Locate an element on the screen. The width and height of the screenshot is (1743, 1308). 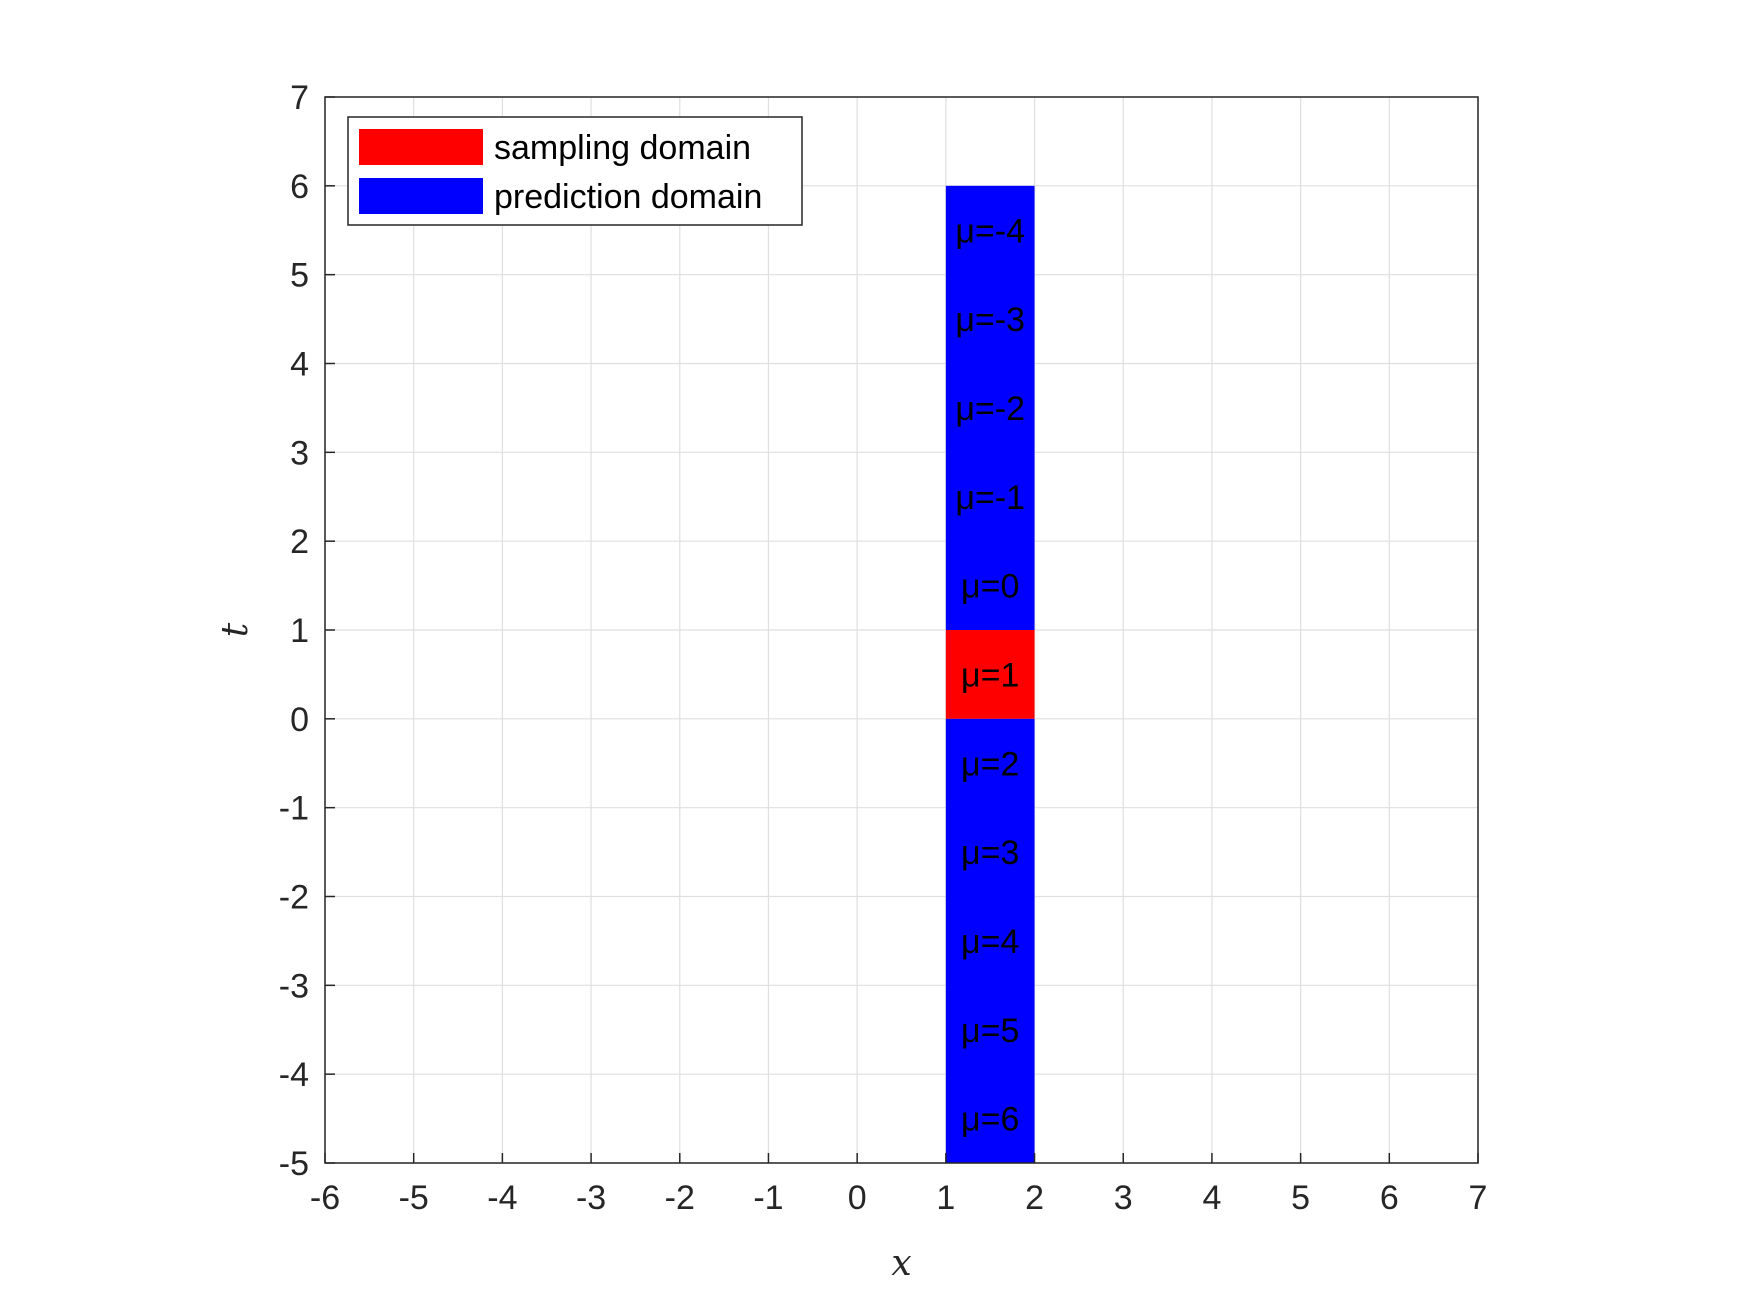
x-tick-label: 4 is located at coordinates (1211, 1198).